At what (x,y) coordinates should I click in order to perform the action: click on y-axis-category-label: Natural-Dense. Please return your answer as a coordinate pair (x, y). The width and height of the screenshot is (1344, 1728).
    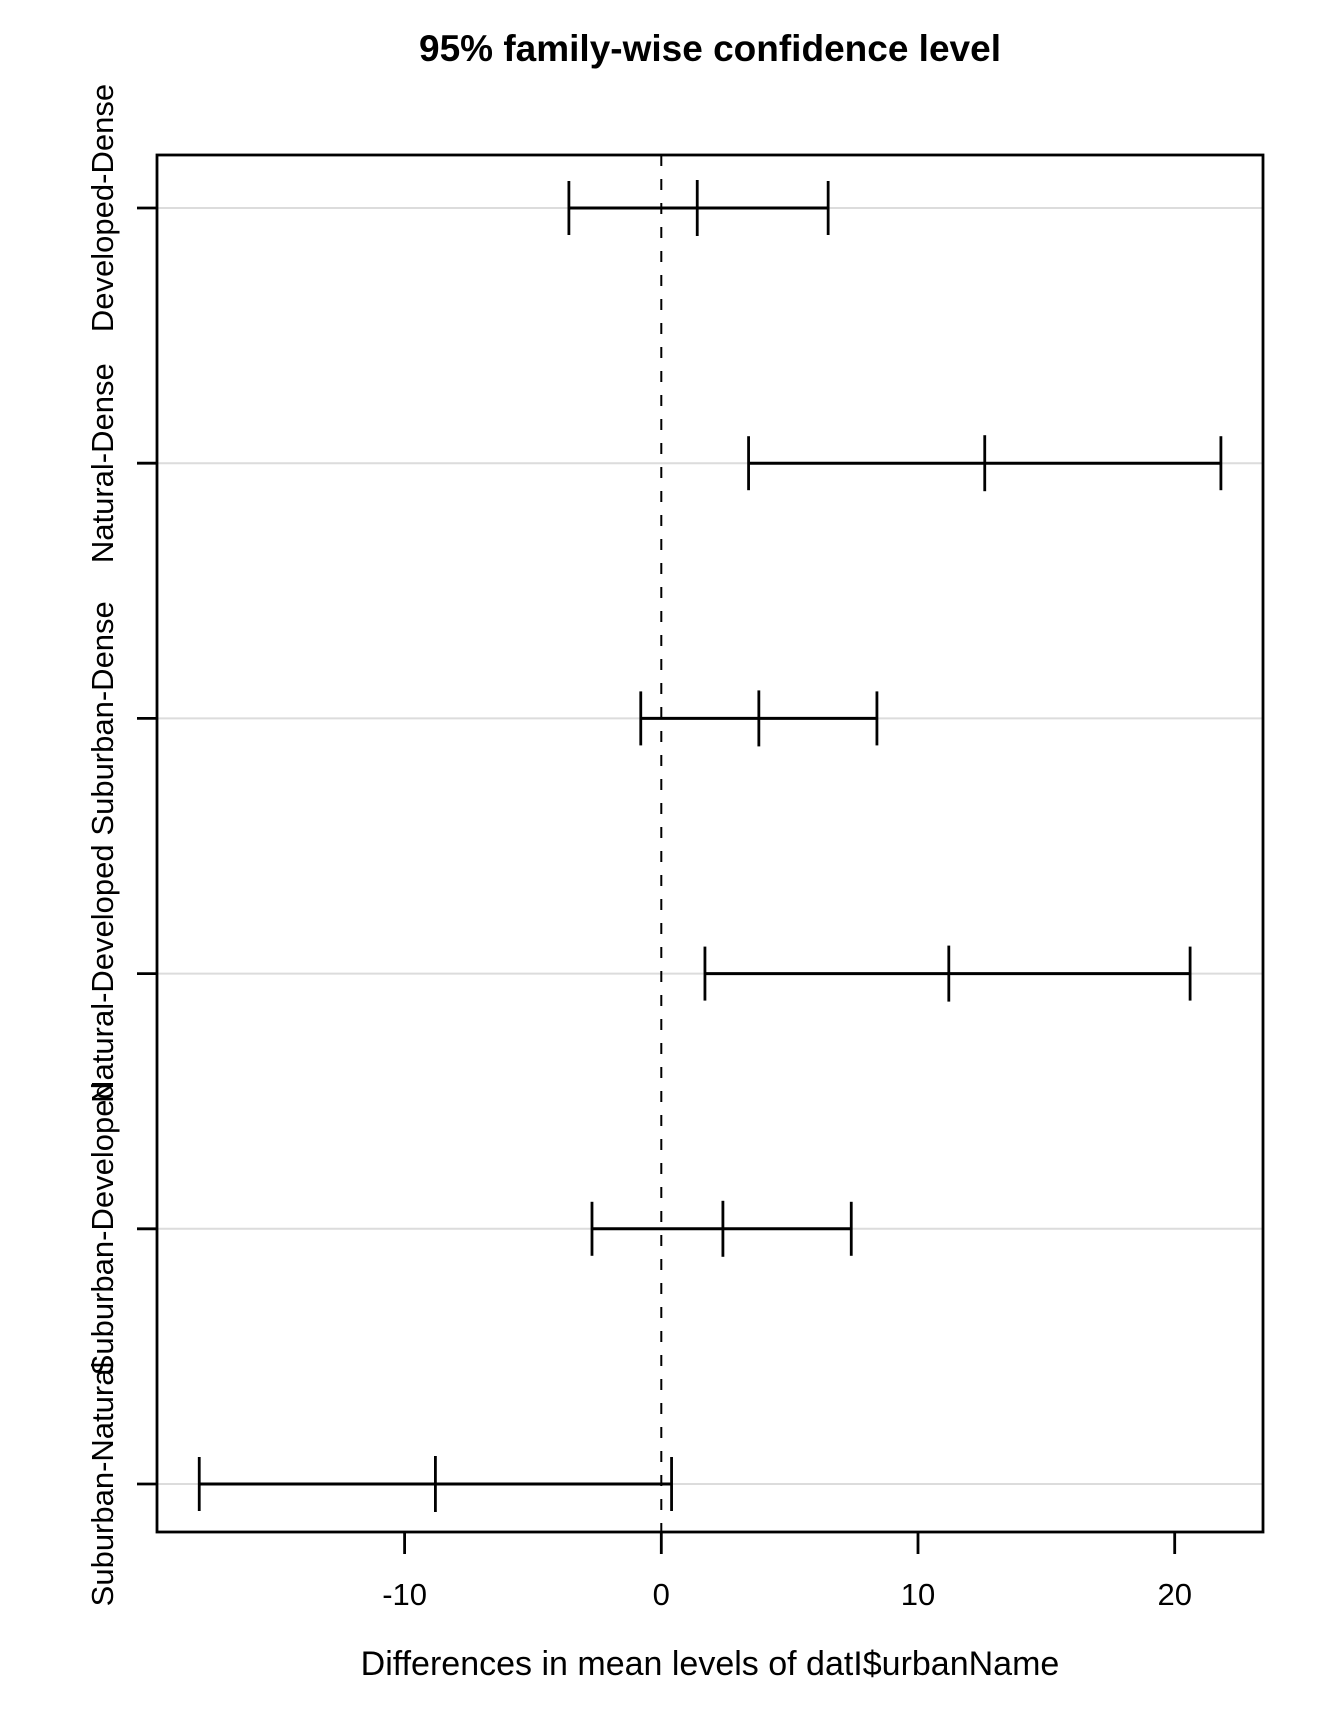
    Looking at the image, I should click on (102, 463).